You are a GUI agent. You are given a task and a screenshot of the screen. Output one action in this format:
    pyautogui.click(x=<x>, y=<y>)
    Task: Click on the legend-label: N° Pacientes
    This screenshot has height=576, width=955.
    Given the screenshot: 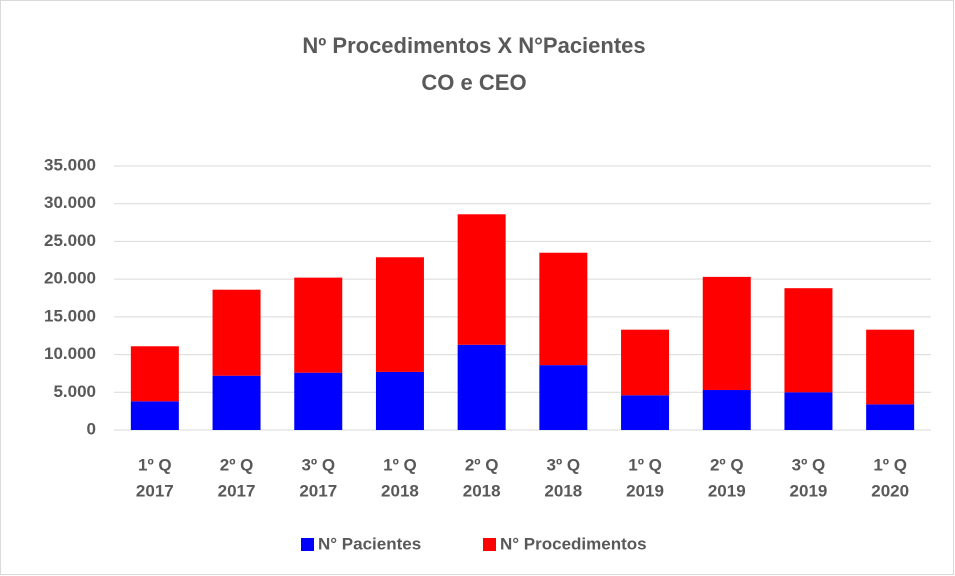 What is the action you would take?
    pyautogui.click(x=369, y=543)
    